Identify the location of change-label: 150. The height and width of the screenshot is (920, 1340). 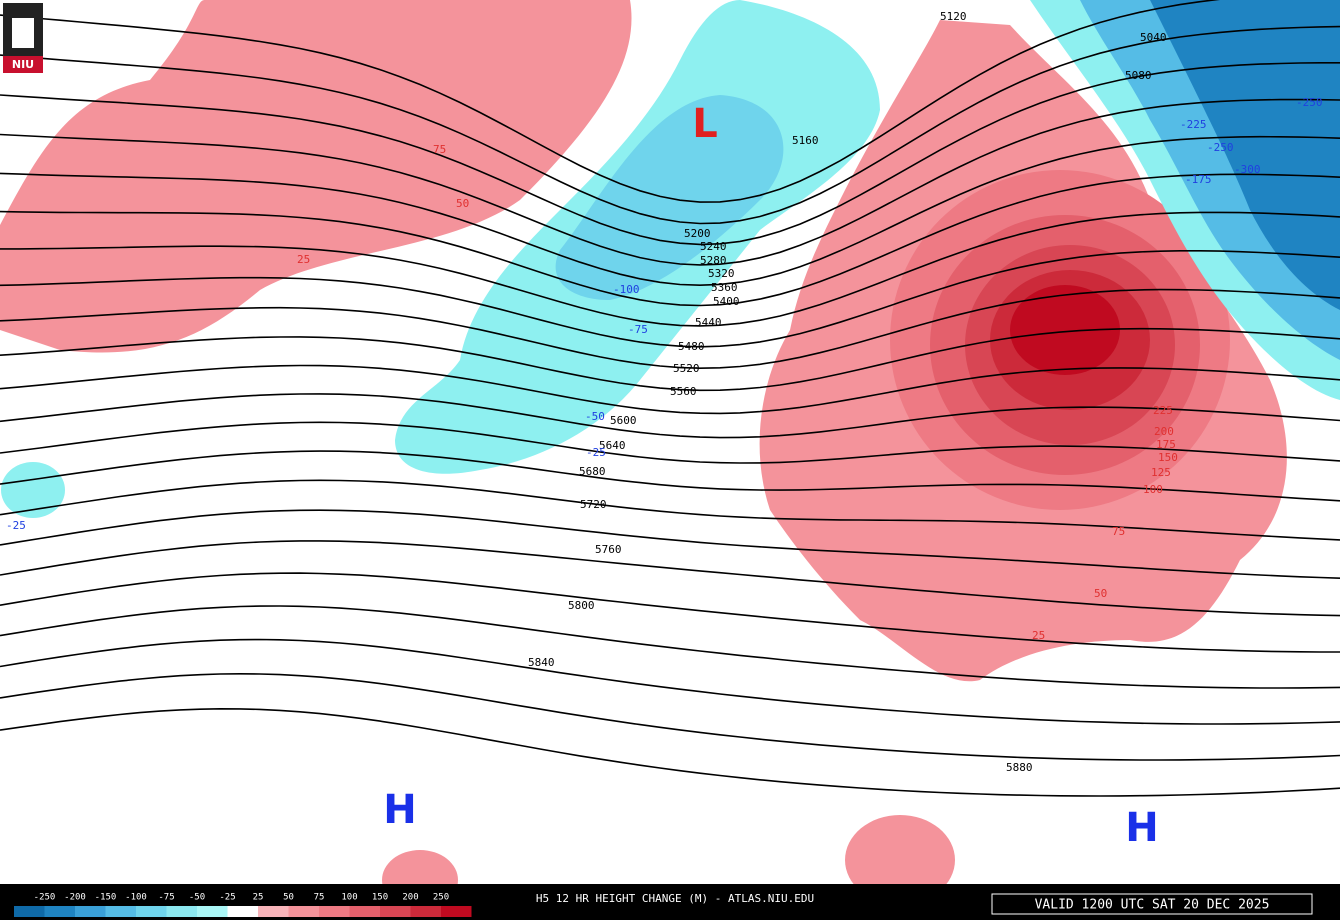
(1168, 457).